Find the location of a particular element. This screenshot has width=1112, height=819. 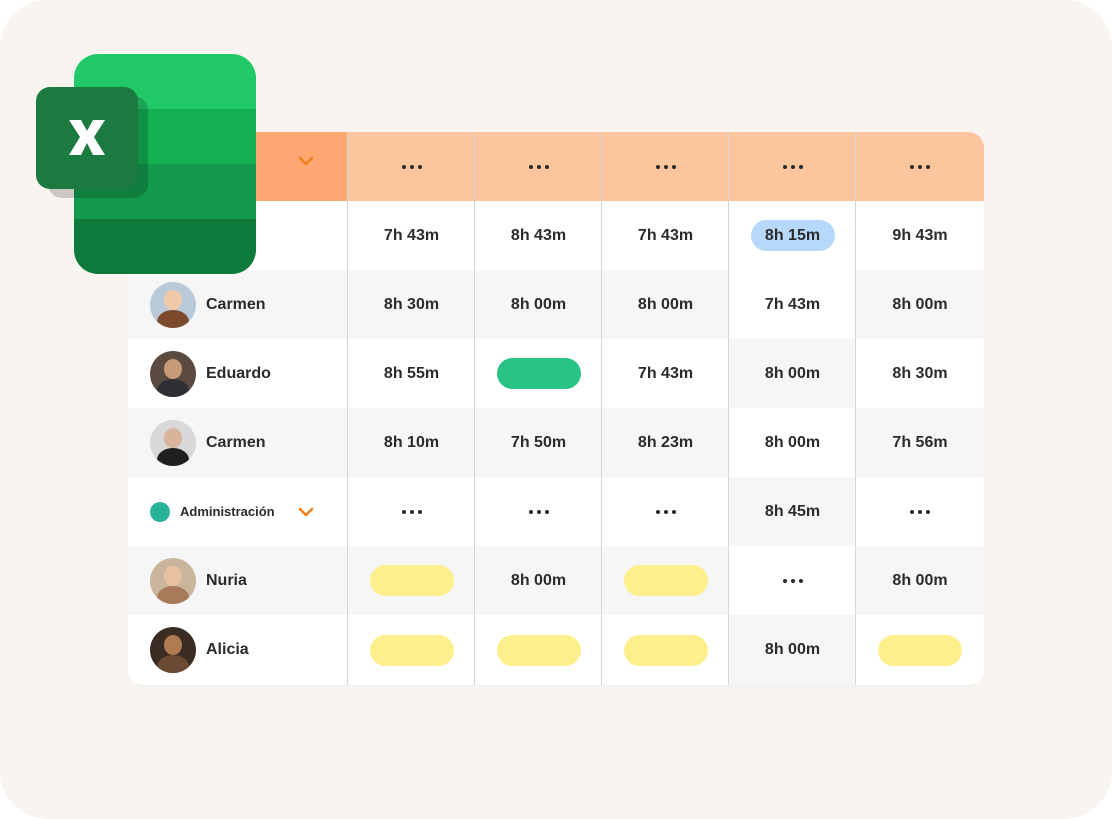

group-name: Administración is located at coordinates (227, 511).